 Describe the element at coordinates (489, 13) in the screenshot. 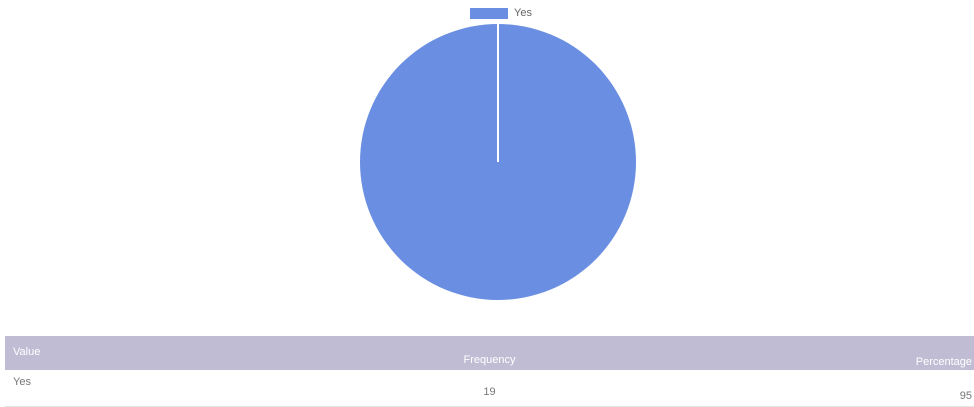

I see `legend-swatch-yes` at that location.